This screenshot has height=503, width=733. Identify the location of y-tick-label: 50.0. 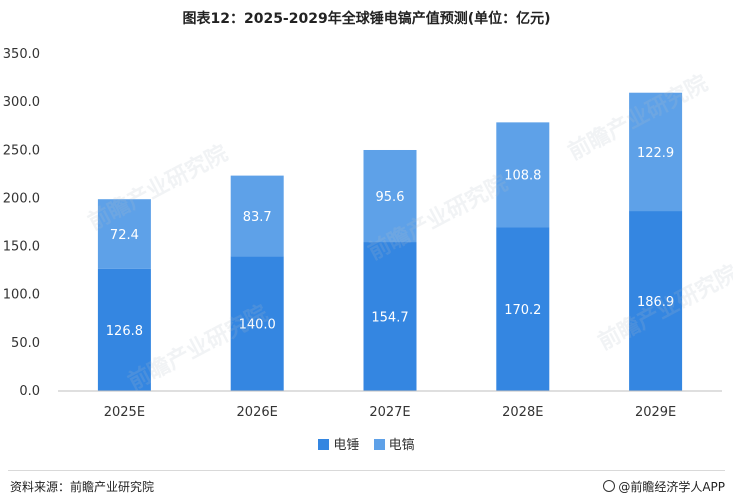
(25, 343).